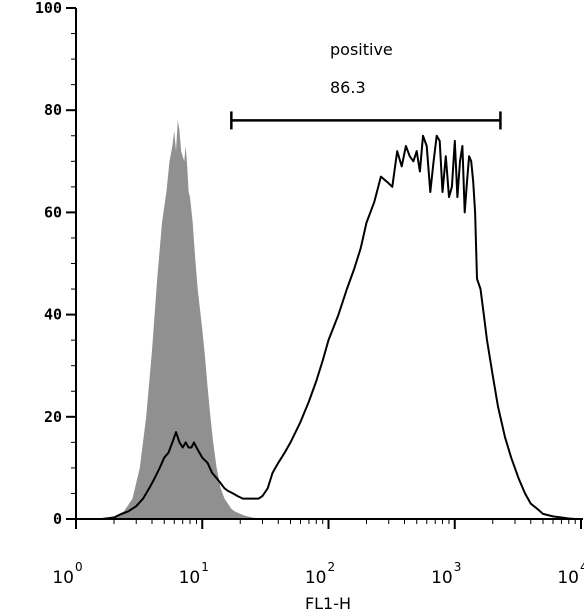 The width and height of the screenshot is (584, 616). Describe the element at coordinates (57, 519) in the screenshot. I see `y-tick-label: 0` at that location.